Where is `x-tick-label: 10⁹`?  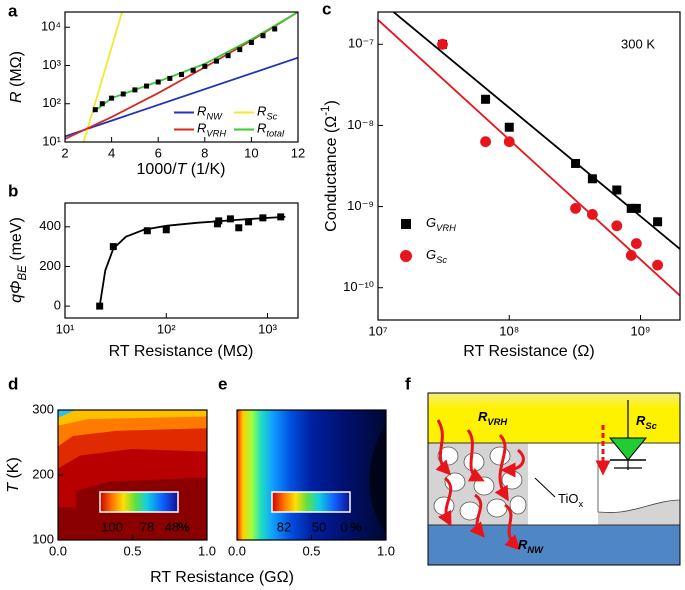
x-tick-label: 10⁹ is located at coordinates (640, 330).